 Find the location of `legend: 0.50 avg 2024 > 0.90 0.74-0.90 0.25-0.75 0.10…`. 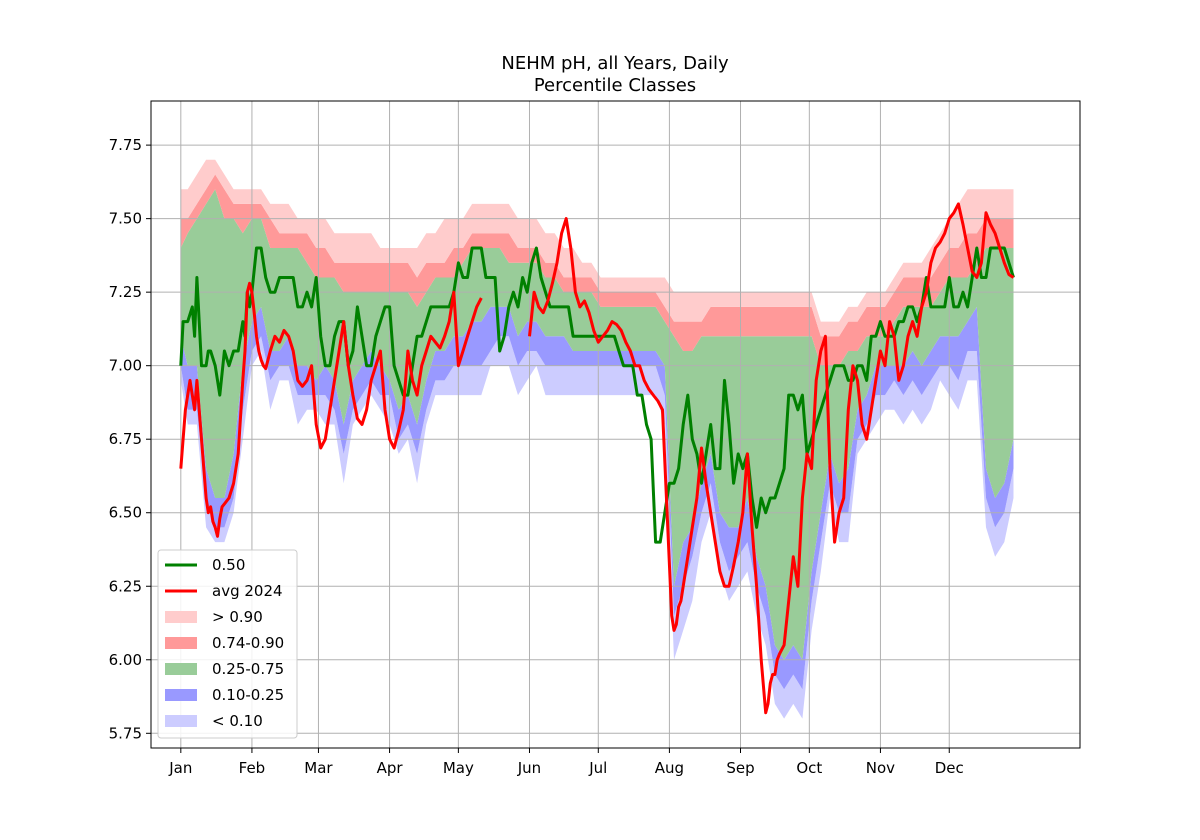

legend: 0.50 avg 2024 > 0.90 0.74-0.90 0.25-0.75 0.10… is located at coordinates (227, 644).